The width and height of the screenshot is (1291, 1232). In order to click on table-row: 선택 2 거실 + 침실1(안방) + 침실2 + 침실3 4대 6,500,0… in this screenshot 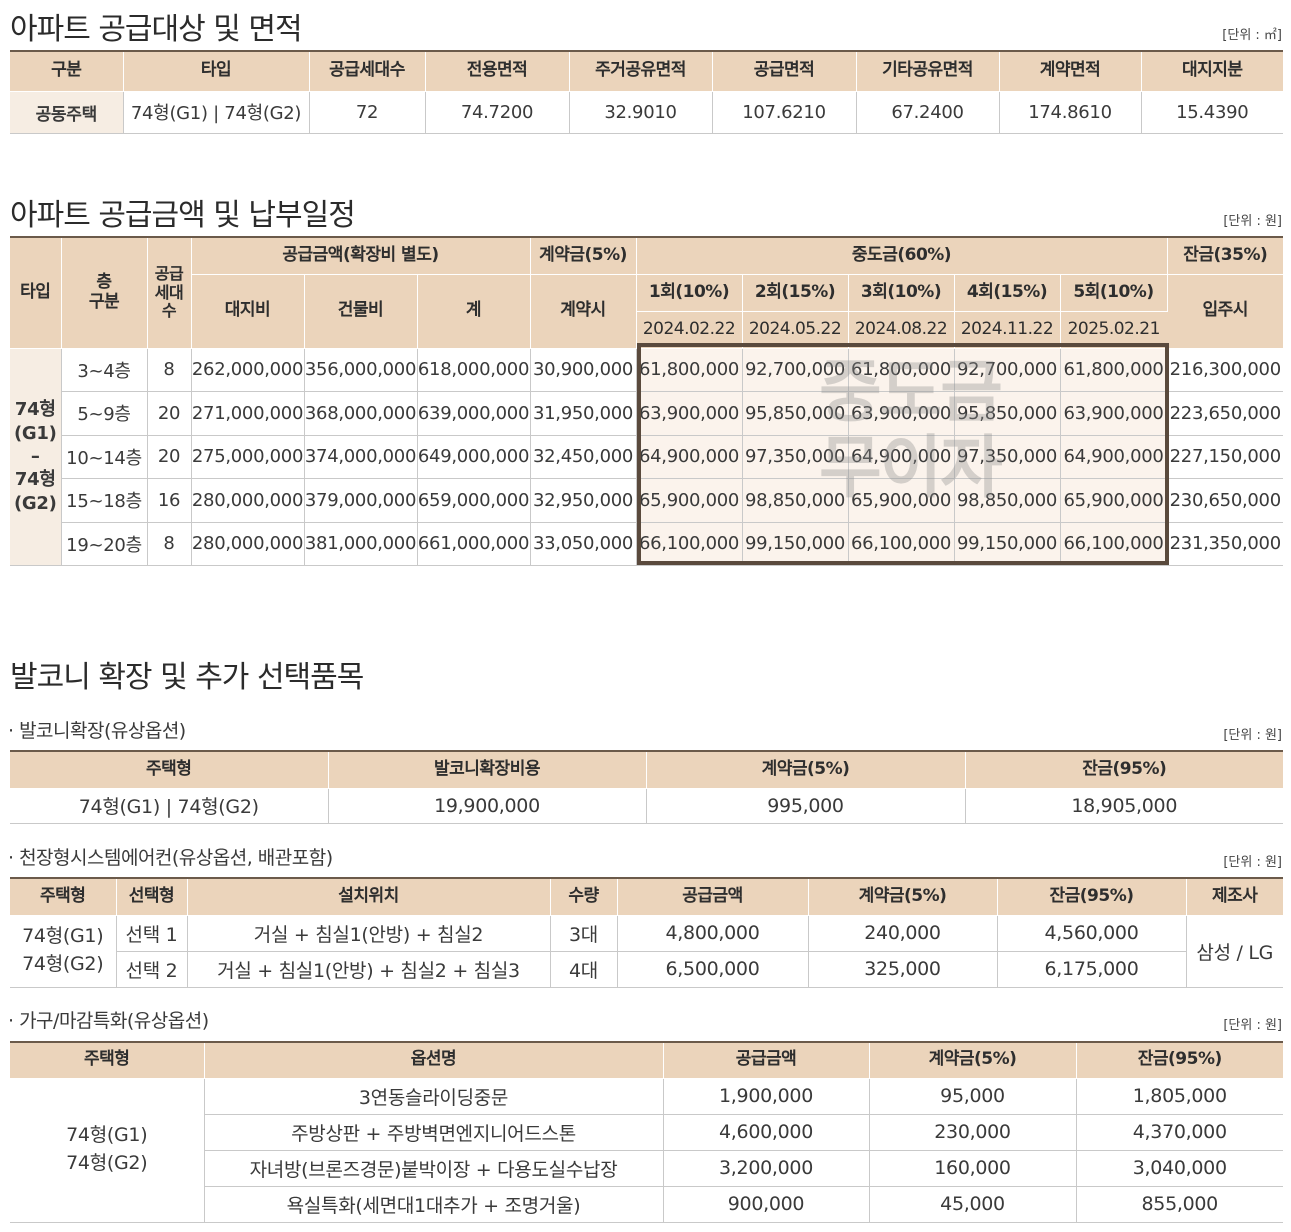, I will do `click(646, 969)`.